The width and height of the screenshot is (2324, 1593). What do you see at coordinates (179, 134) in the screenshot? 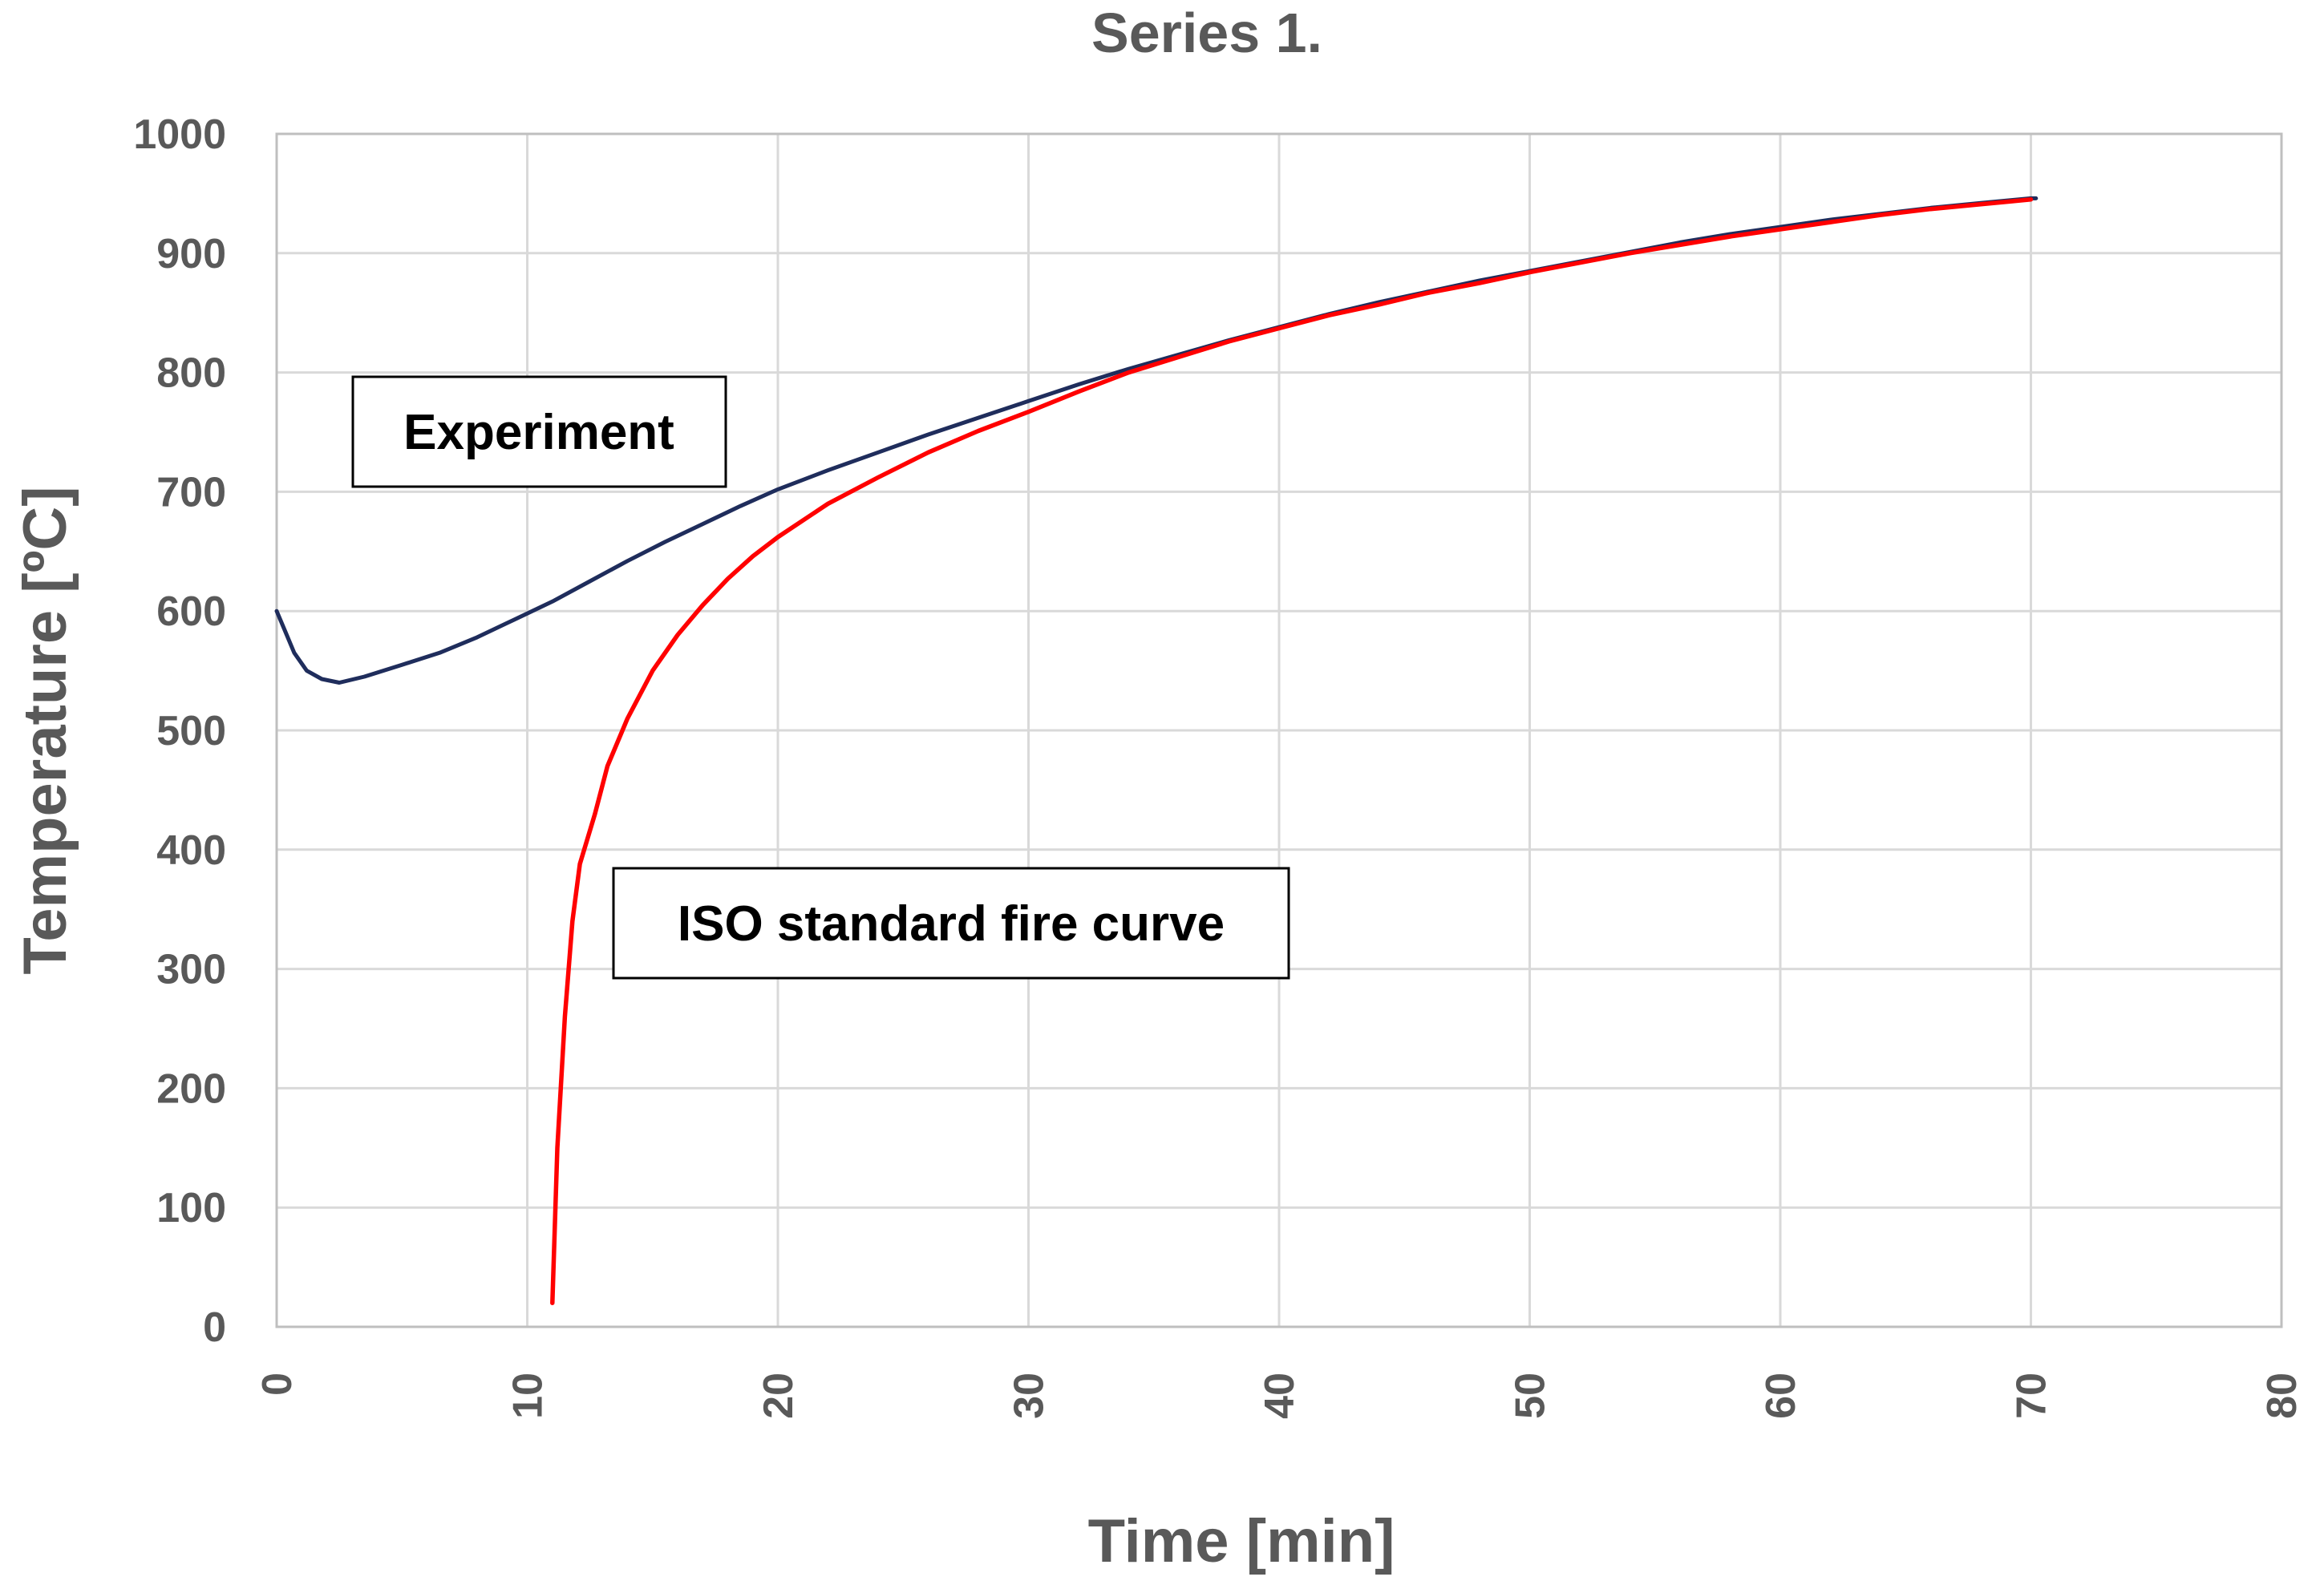
I see `y-tick-label: 1000` at bounding box center [179, 134].